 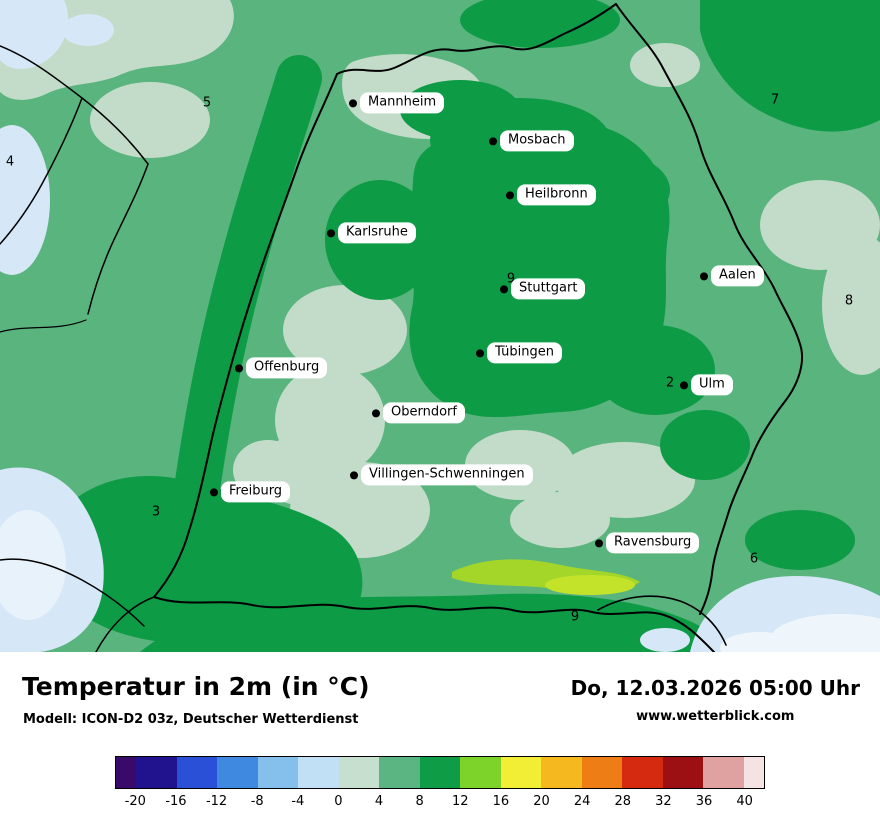 I want to click on legend-tick-label: 20, so click(x=541, y=801).